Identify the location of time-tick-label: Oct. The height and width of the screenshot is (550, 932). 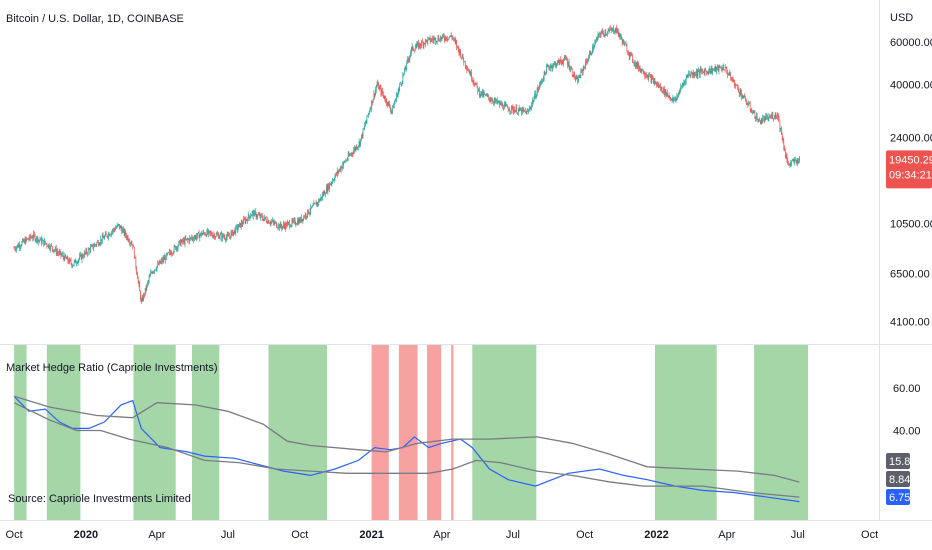
(14, 535).